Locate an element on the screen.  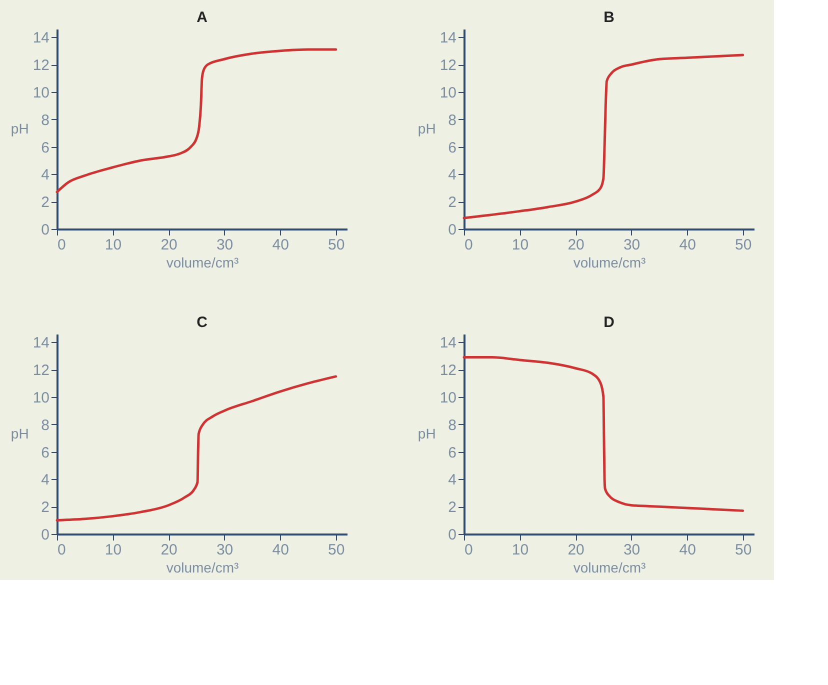
chart-title: C is located at coordinates (202, 322).